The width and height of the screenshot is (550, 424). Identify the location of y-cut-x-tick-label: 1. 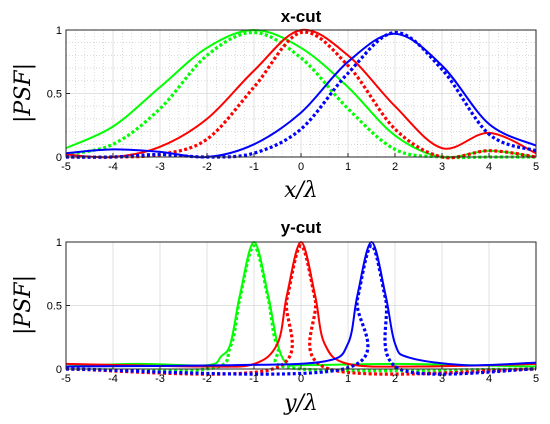
(348, 379).